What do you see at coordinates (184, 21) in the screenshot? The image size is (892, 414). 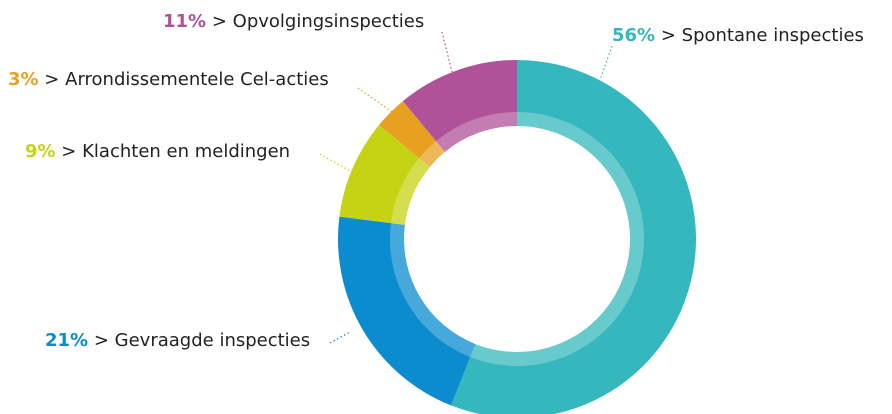 I see `percent-label: 11%` at bounding box center [184, 21].